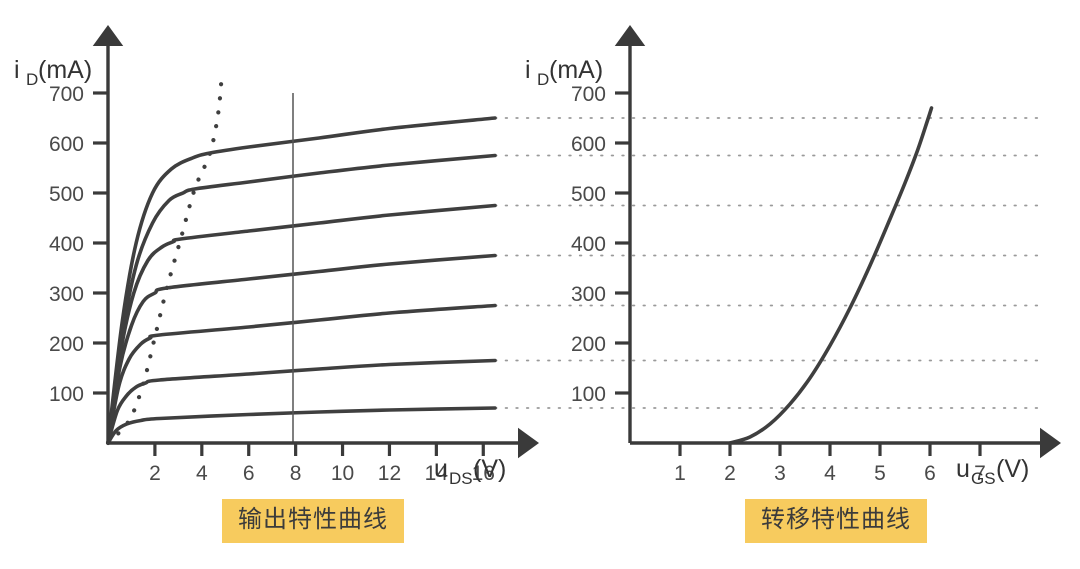 The image size is (1080, 569). Describe the element at coordinates (155, 473) in the screenshot. I see `x-tick-label-left: 2` at that location.